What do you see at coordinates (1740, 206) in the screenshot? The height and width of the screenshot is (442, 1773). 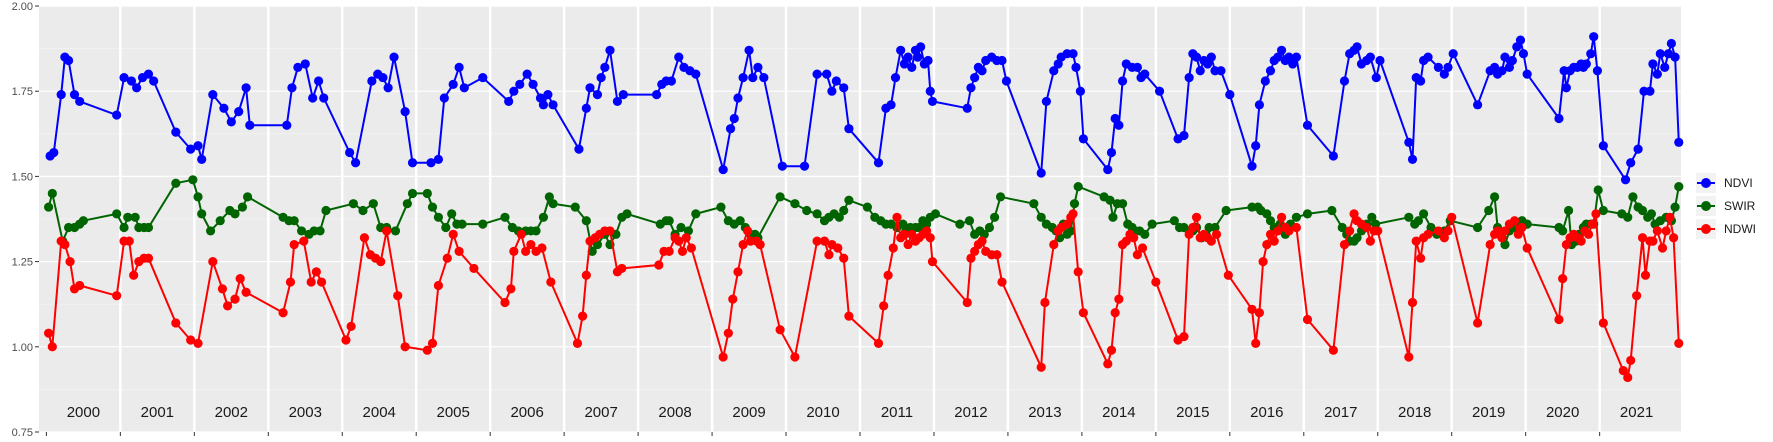 I see `legend-label-swir: SWIR` at bounding box center [1740, 206].